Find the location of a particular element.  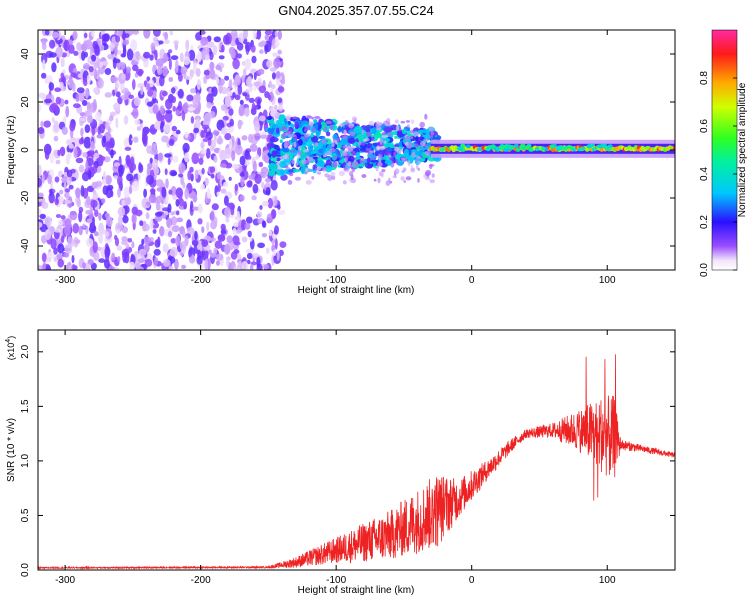

spectrogram-y-label: Frequency (Hz) is located at coordinates (11, 150).